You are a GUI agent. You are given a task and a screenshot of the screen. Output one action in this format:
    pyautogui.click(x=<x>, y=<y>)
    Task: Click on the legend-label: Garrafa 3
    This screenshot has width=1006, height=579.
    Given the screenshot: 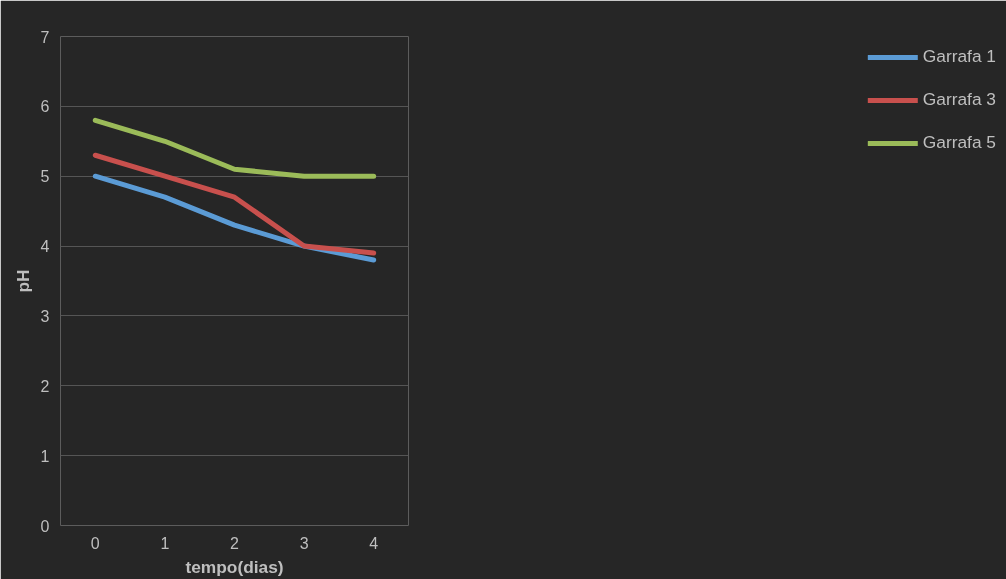 What is the action you would take?
    pyautogui.click(x=959, y=99)
    